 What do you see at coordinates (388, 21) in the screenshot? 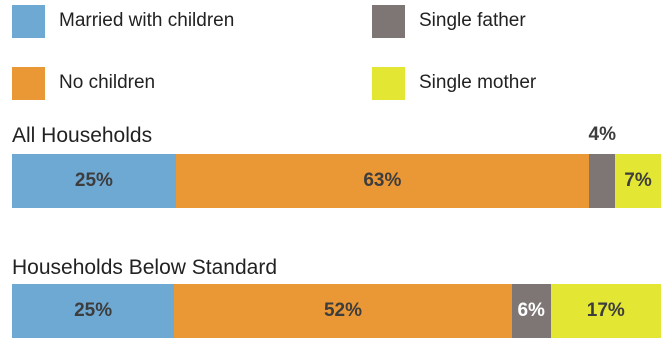
I see `legend-swatch-single-father` at bounding box center [388, 21].